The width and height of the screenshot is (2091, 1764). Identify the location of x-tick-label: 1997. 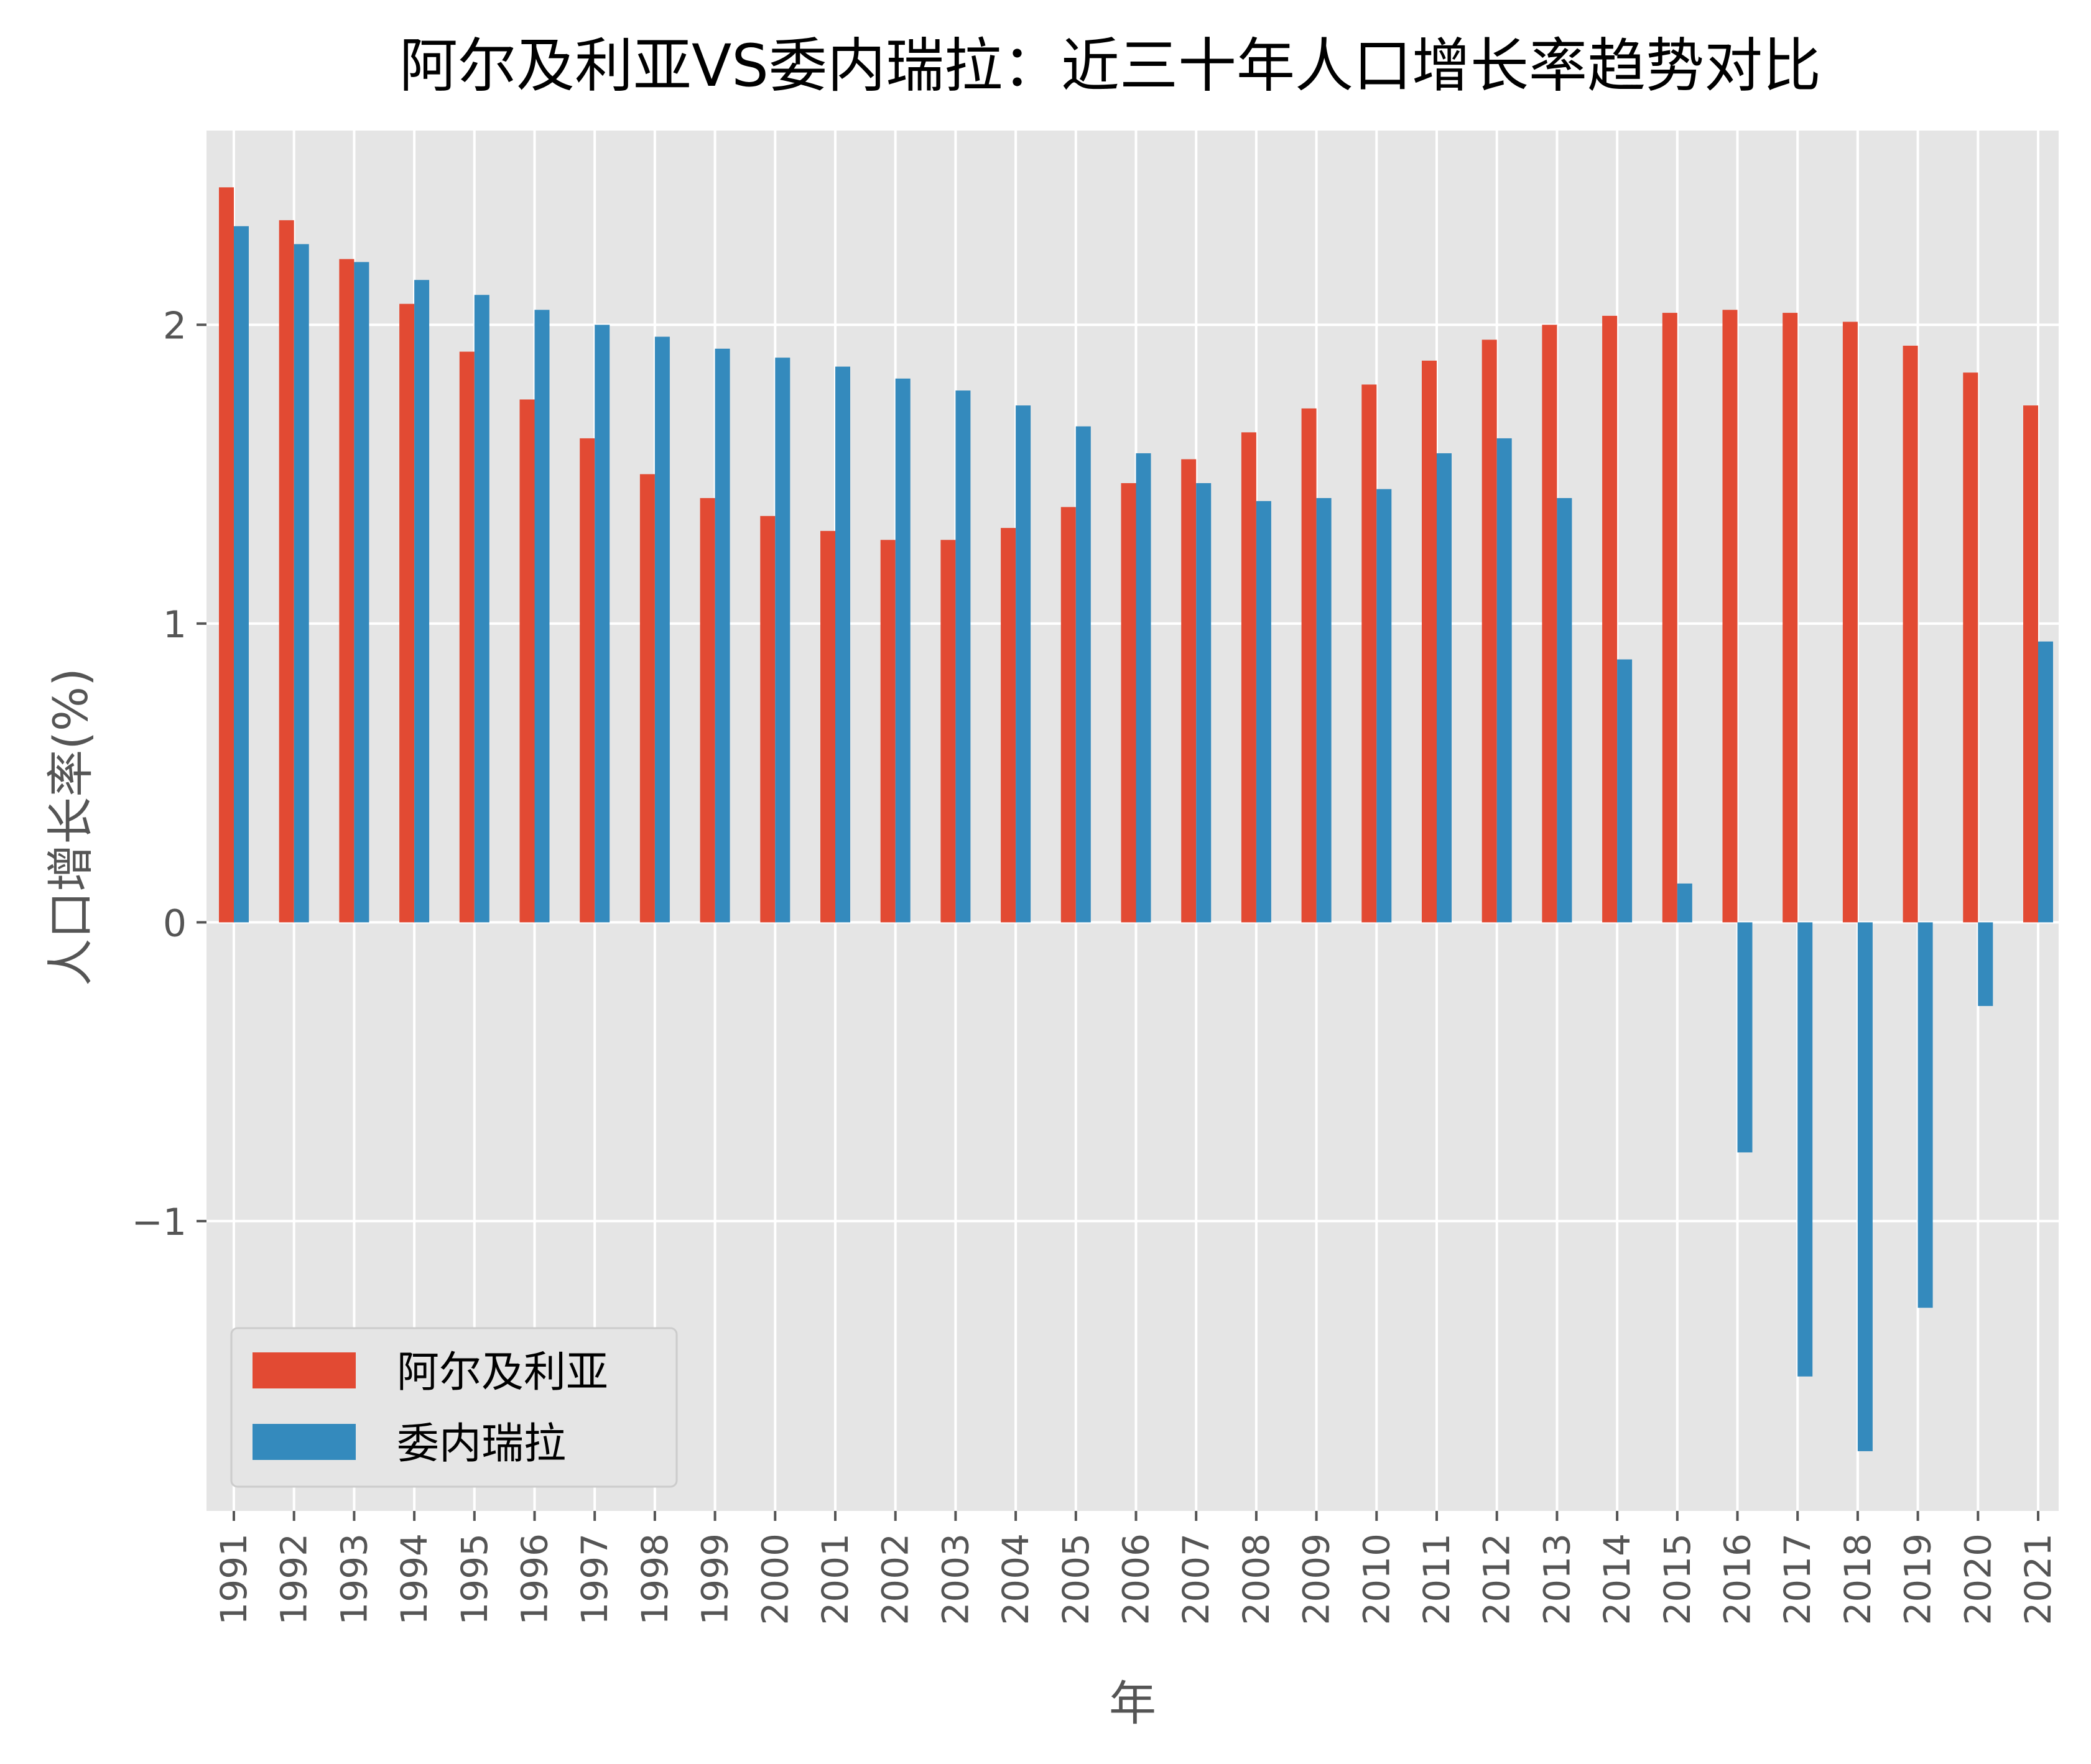
(594, 1579).